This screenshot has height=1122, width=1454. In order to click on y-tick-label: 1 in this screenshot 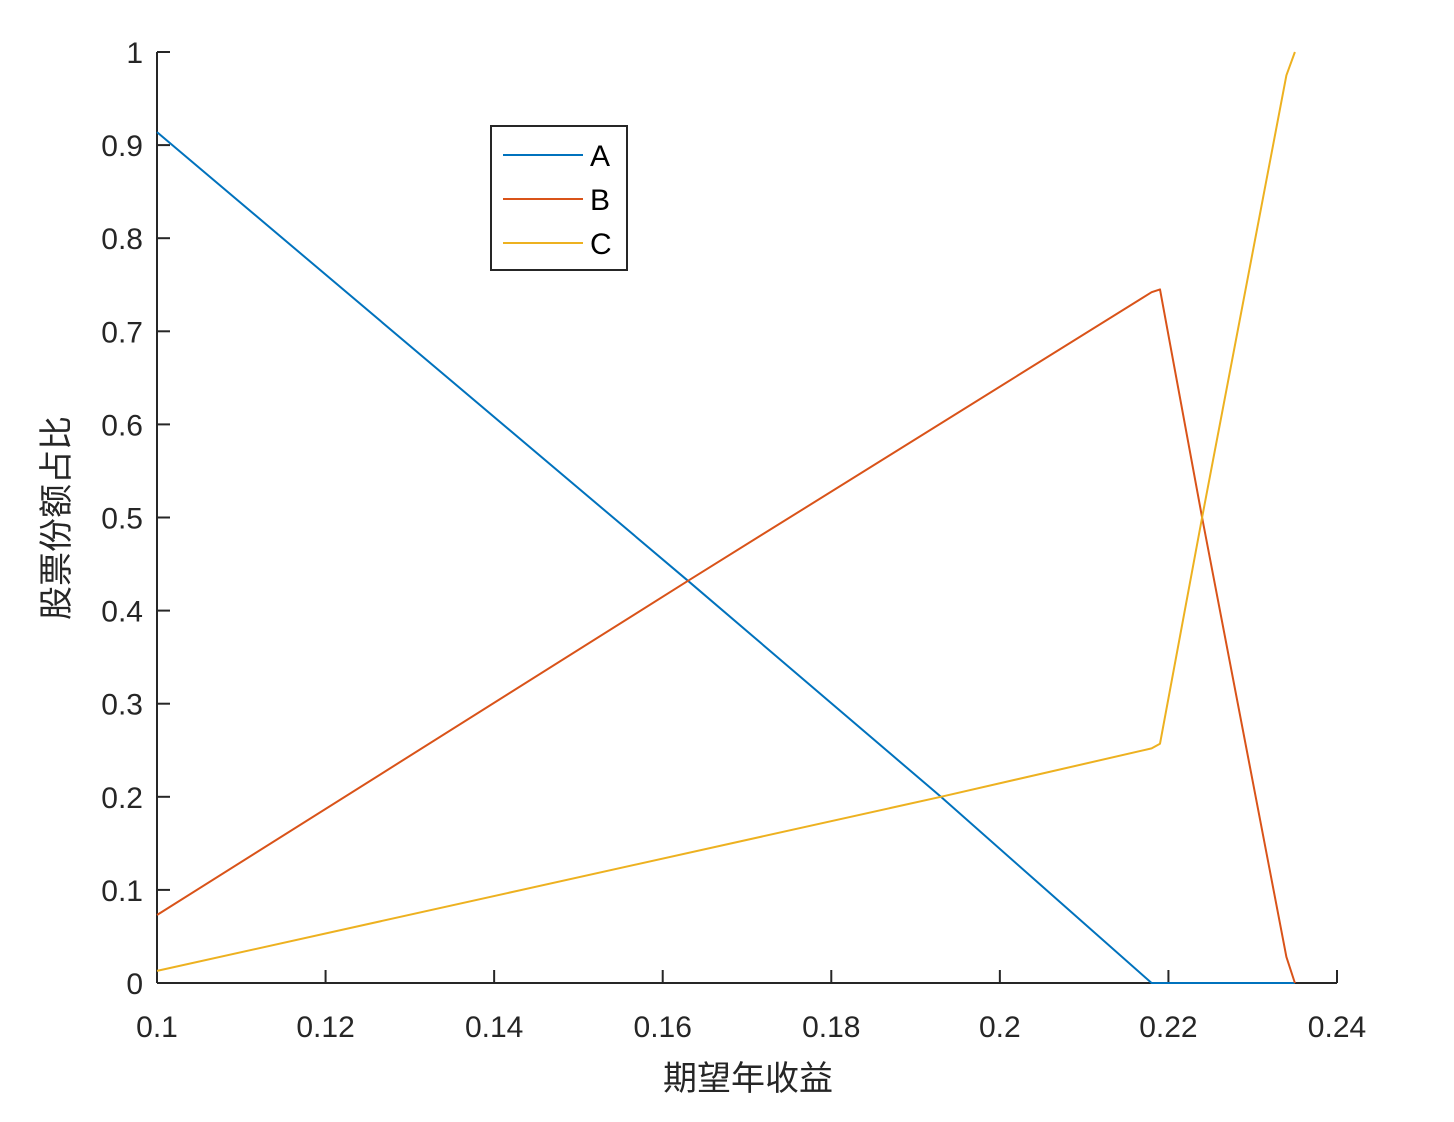, I will do `click(134, 53)`.